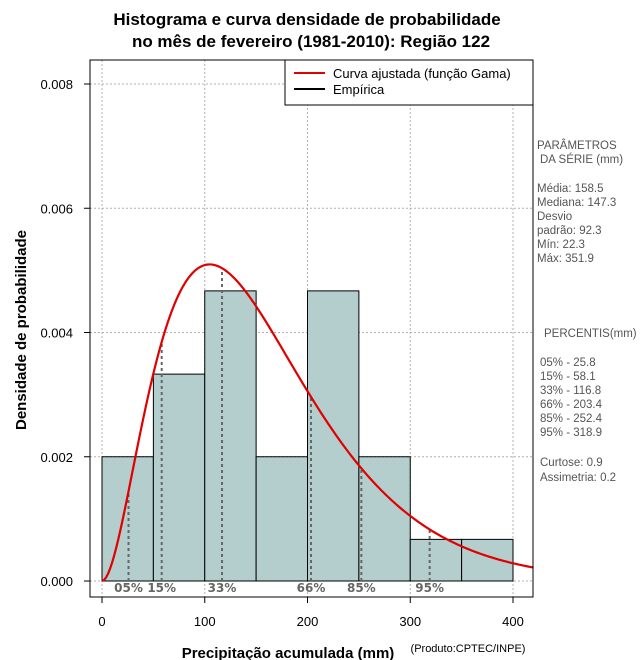 The image size is (640, 660). Describe the element at coordinates (56, 208) in the screenshot. I see `y-tick-label: 0.006` at that location.